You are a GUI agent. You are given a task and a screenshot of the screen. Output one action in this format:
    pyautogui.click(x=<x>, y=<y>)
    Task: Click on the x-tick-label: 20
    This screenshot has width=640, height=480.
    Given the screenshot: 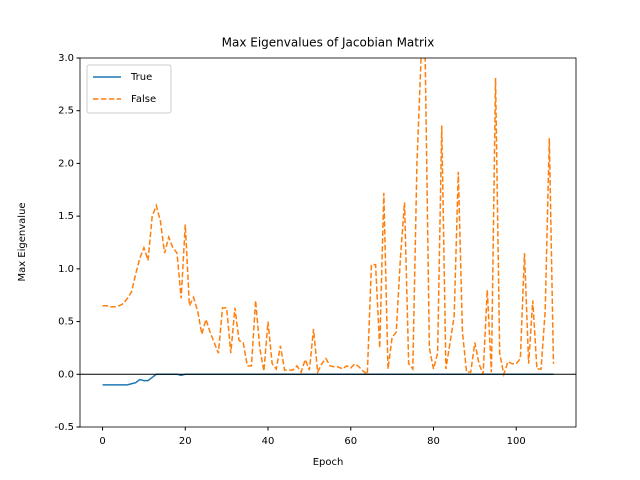 What is the action you would take?
    pyautogui.click(x=185, y=441)
    